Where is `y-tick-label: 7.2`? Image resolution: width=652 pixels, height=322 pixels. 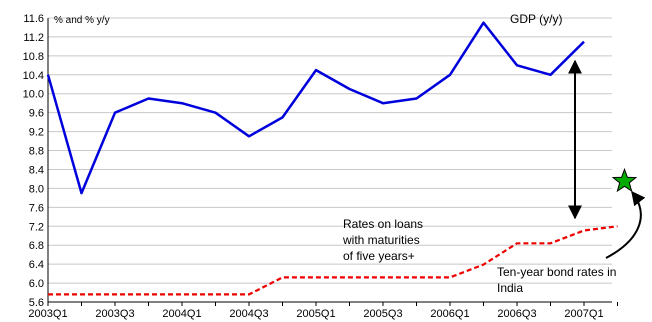 y-tick-label: 7.2 is located at coordinates (36, 227).